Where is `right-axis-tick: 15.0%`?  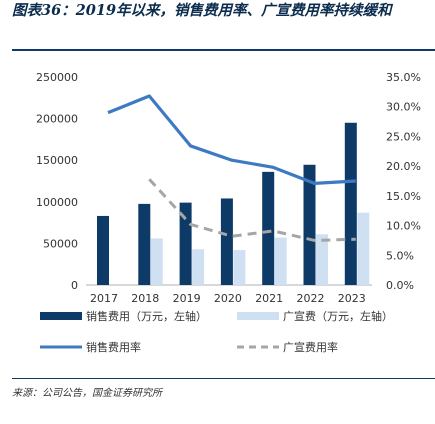 right-axis-tick: 15.0% is located at coordinates (403, 196).